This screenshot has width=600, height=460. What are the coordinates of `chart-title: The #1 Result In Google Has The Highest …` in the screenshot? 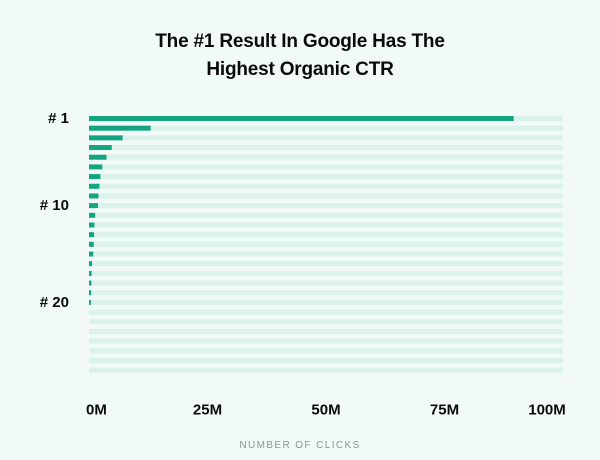 It's located at (300, 56).